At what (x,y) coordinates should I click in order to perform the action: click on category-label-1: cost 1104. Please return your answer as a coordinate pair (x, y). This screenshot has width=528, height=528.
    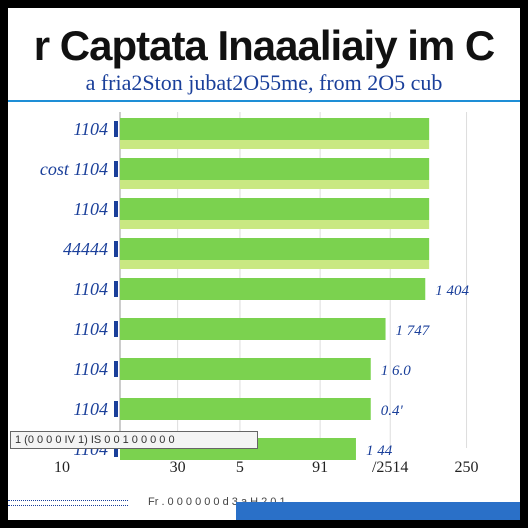
    Looking at the image, I should click on (74, 169).